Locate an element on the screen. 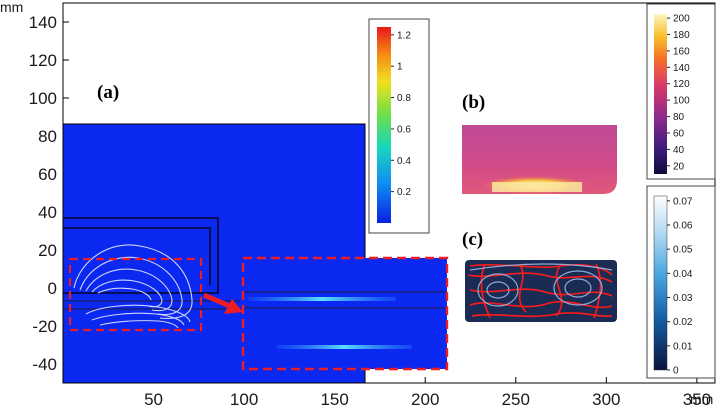 This screenshot has width=719, height=411. colorbar-tick-label: 20 is located at coordinates (679, 166).